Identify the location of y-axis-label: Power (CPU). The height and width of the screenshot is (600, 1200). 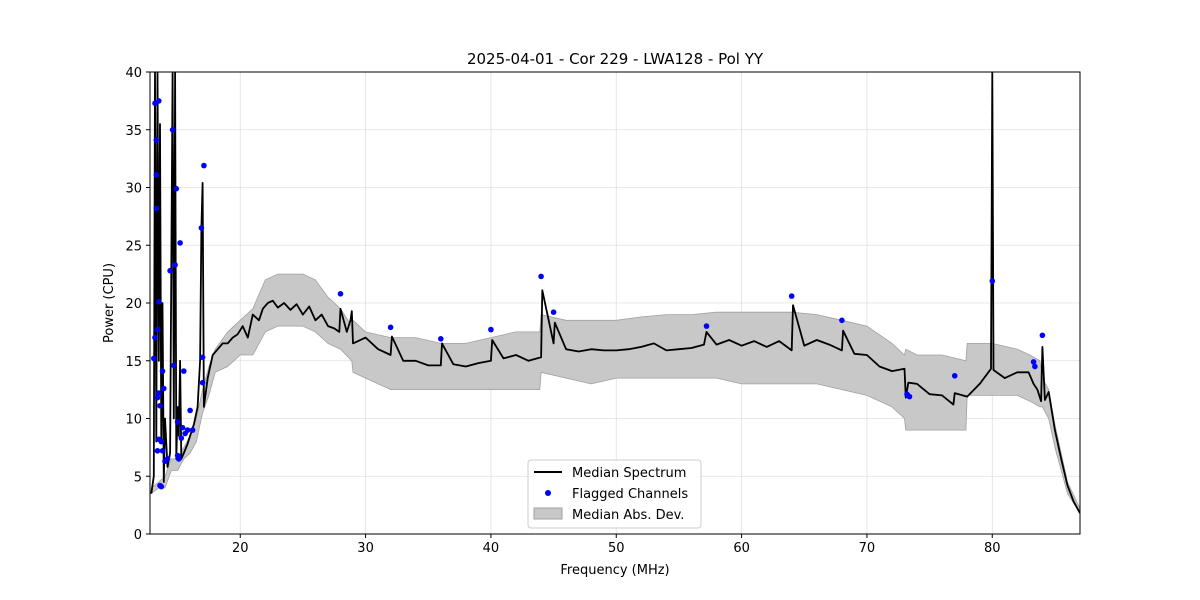
(109, 303).